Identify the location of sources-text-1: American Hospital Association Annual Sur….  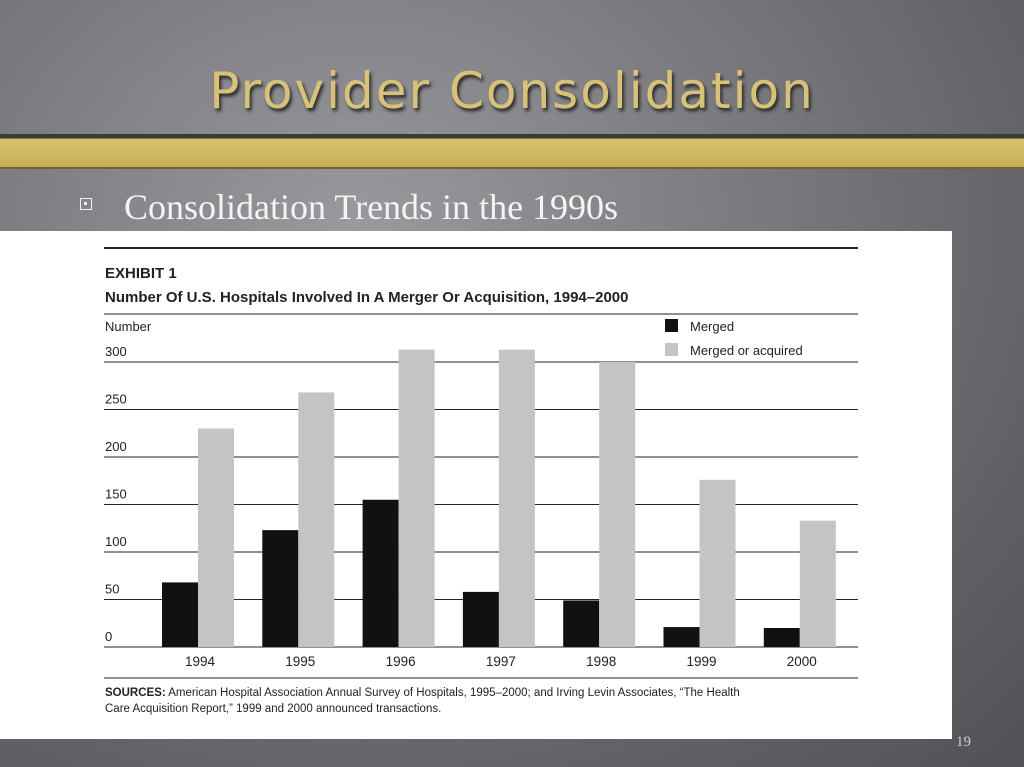
(453, 693).